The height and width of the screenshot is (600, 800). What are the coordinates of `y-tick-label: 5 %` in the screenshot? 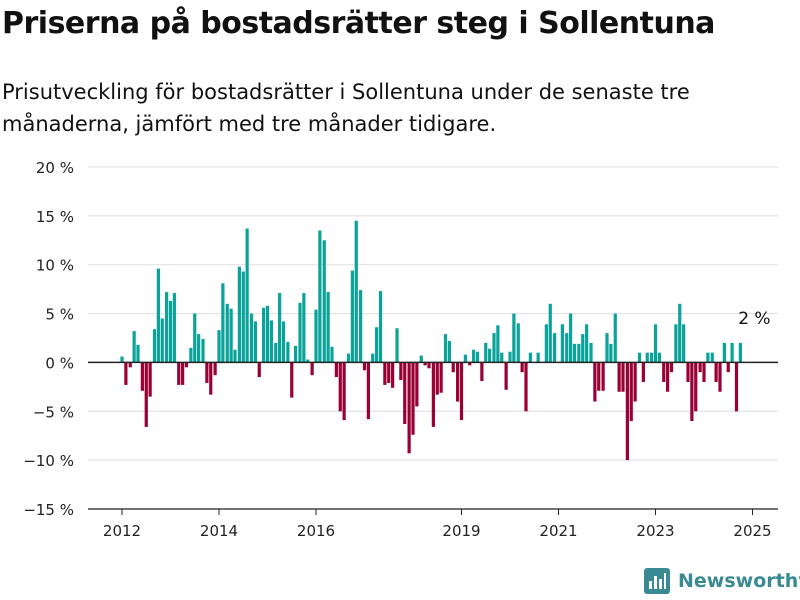 It's located at (59, 315).